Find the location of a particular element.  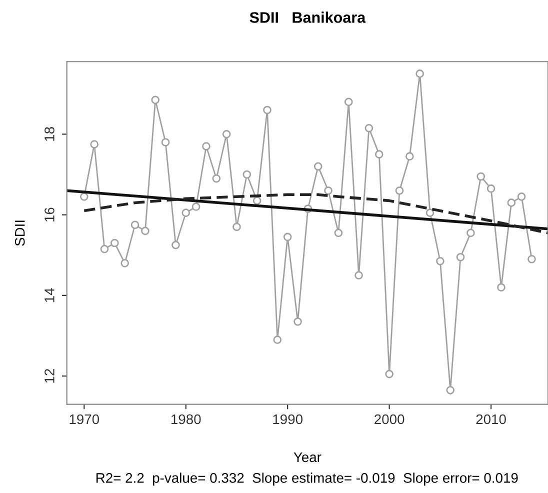

y-tick-label: 14 is located at coordinates (49, 295).